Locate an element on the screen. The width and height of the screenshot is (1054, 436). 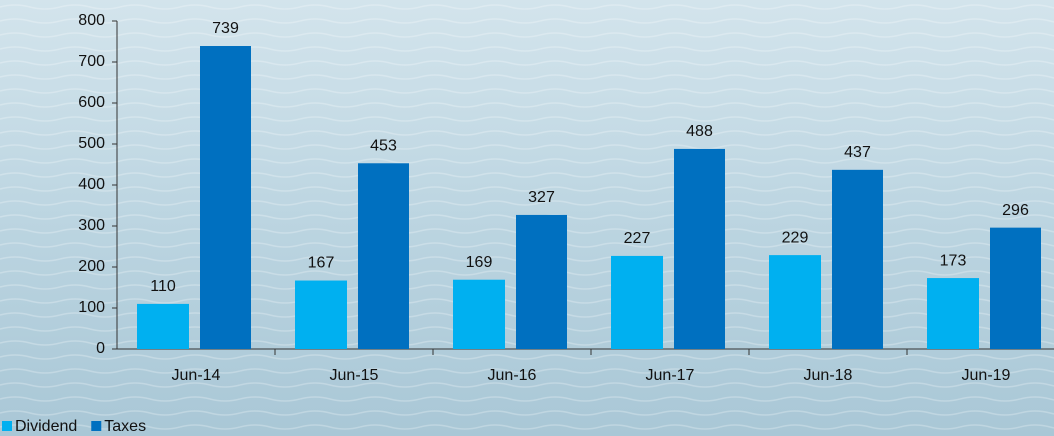
data-label: 296 is located at coordinates (1015, 210).